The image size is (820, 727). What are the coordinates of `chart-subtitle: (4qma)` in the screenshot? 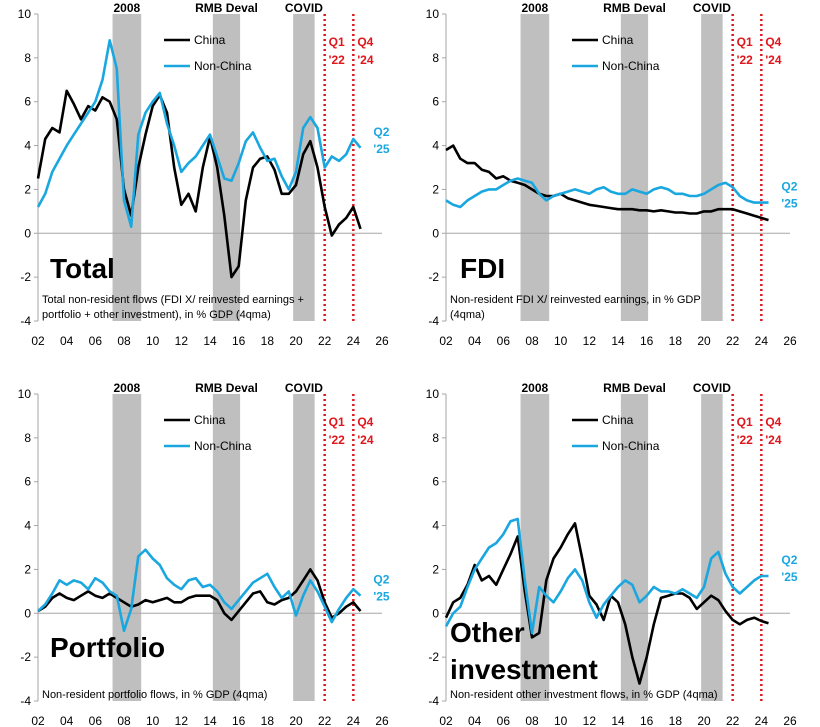 It's located at (467, 315).